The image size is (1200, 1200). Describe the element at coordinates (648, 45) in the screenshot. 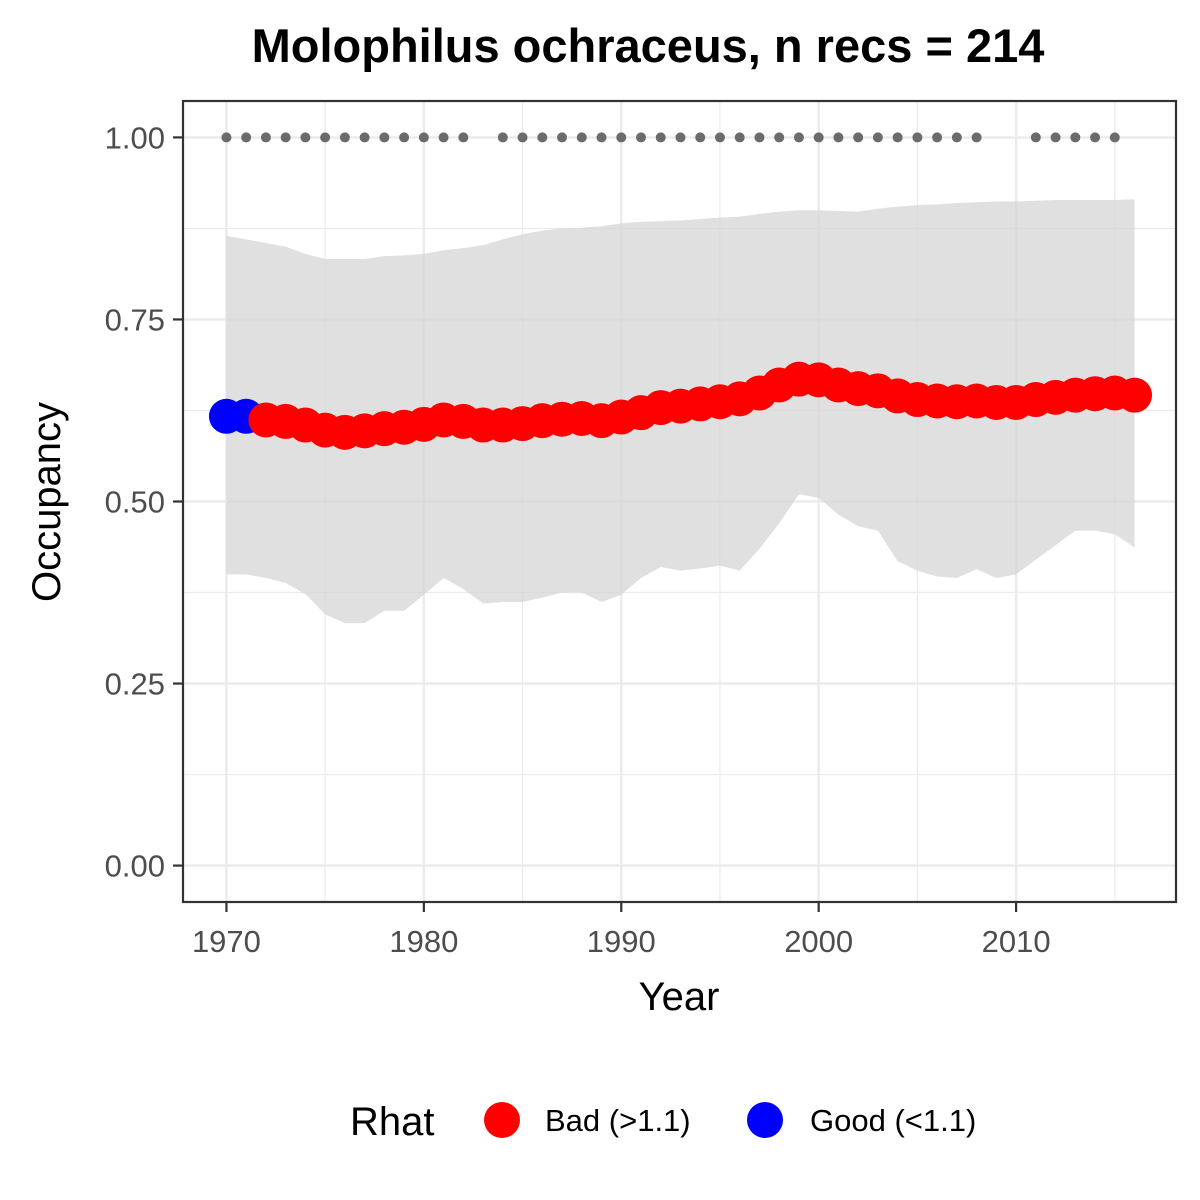

I see `chart-title: Molophilus ochraceus, n recs = 214` at that location.